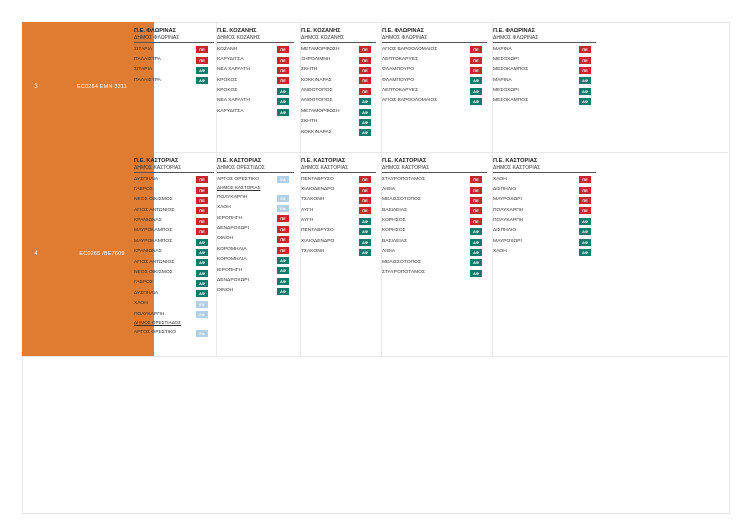  What do you see at coordinates (255, 229) in the screenshot?
I see `settlement-entry: ΔΕΝΔΡΟΧΩΡΙ ΠΕ` at bounding box center [255, 229].